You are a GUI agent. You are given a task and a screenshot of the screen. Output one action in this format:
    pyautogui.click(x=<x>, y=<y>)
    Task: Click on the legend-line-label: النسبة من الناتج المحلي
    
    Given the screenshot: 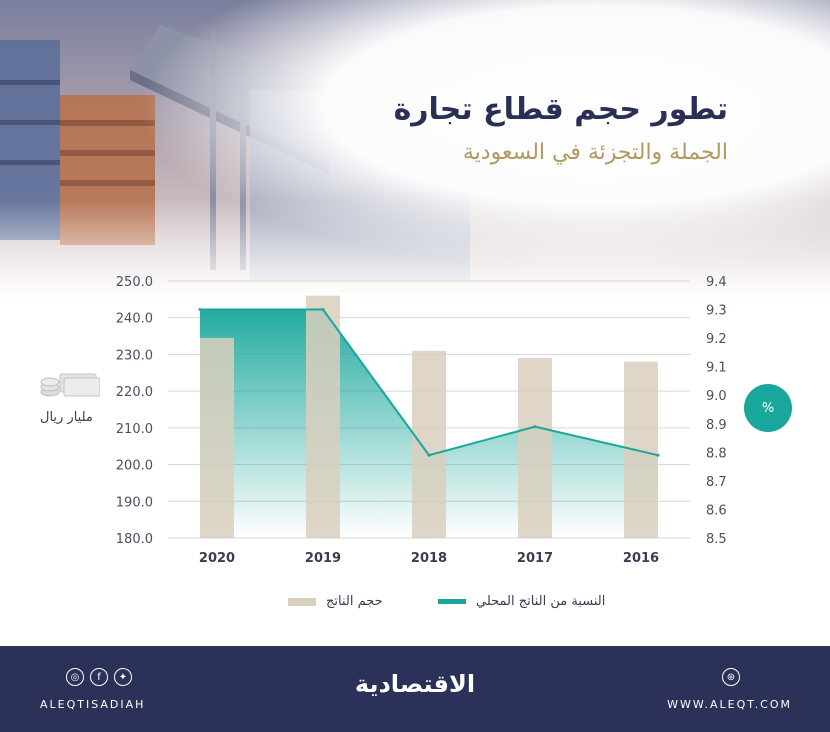 What is the action you would take?
    pyautogui.click(x=541, y=601)
    